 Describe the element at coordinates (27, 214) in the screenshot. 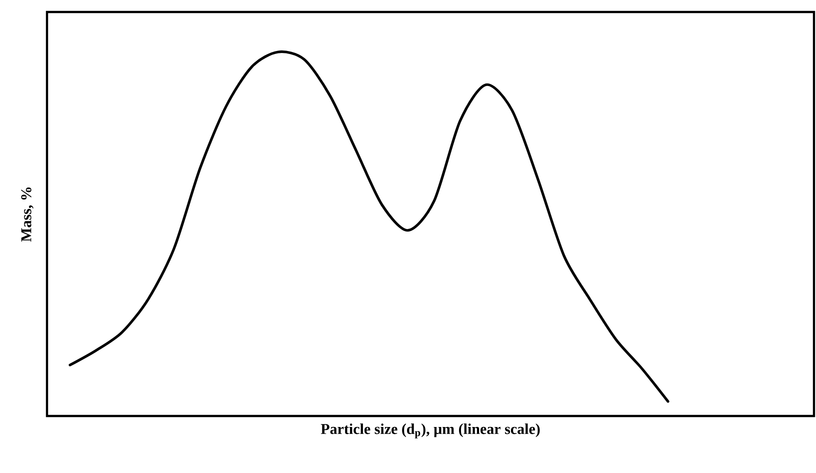

I see `y-axis-title: Mass, %` at that location.